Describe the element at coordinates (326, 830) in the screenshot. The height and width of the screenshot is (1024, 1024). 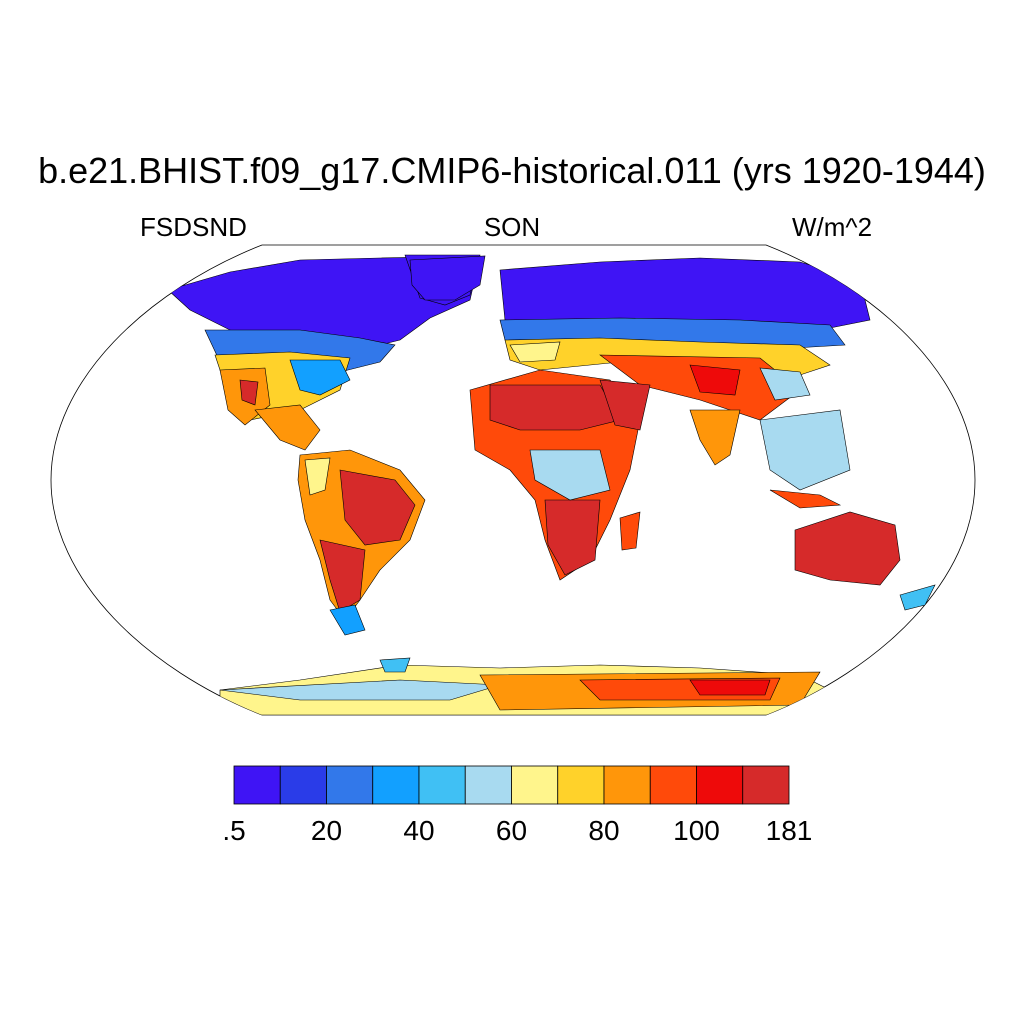
I see `colorbar-tick-label: 20` at that location.